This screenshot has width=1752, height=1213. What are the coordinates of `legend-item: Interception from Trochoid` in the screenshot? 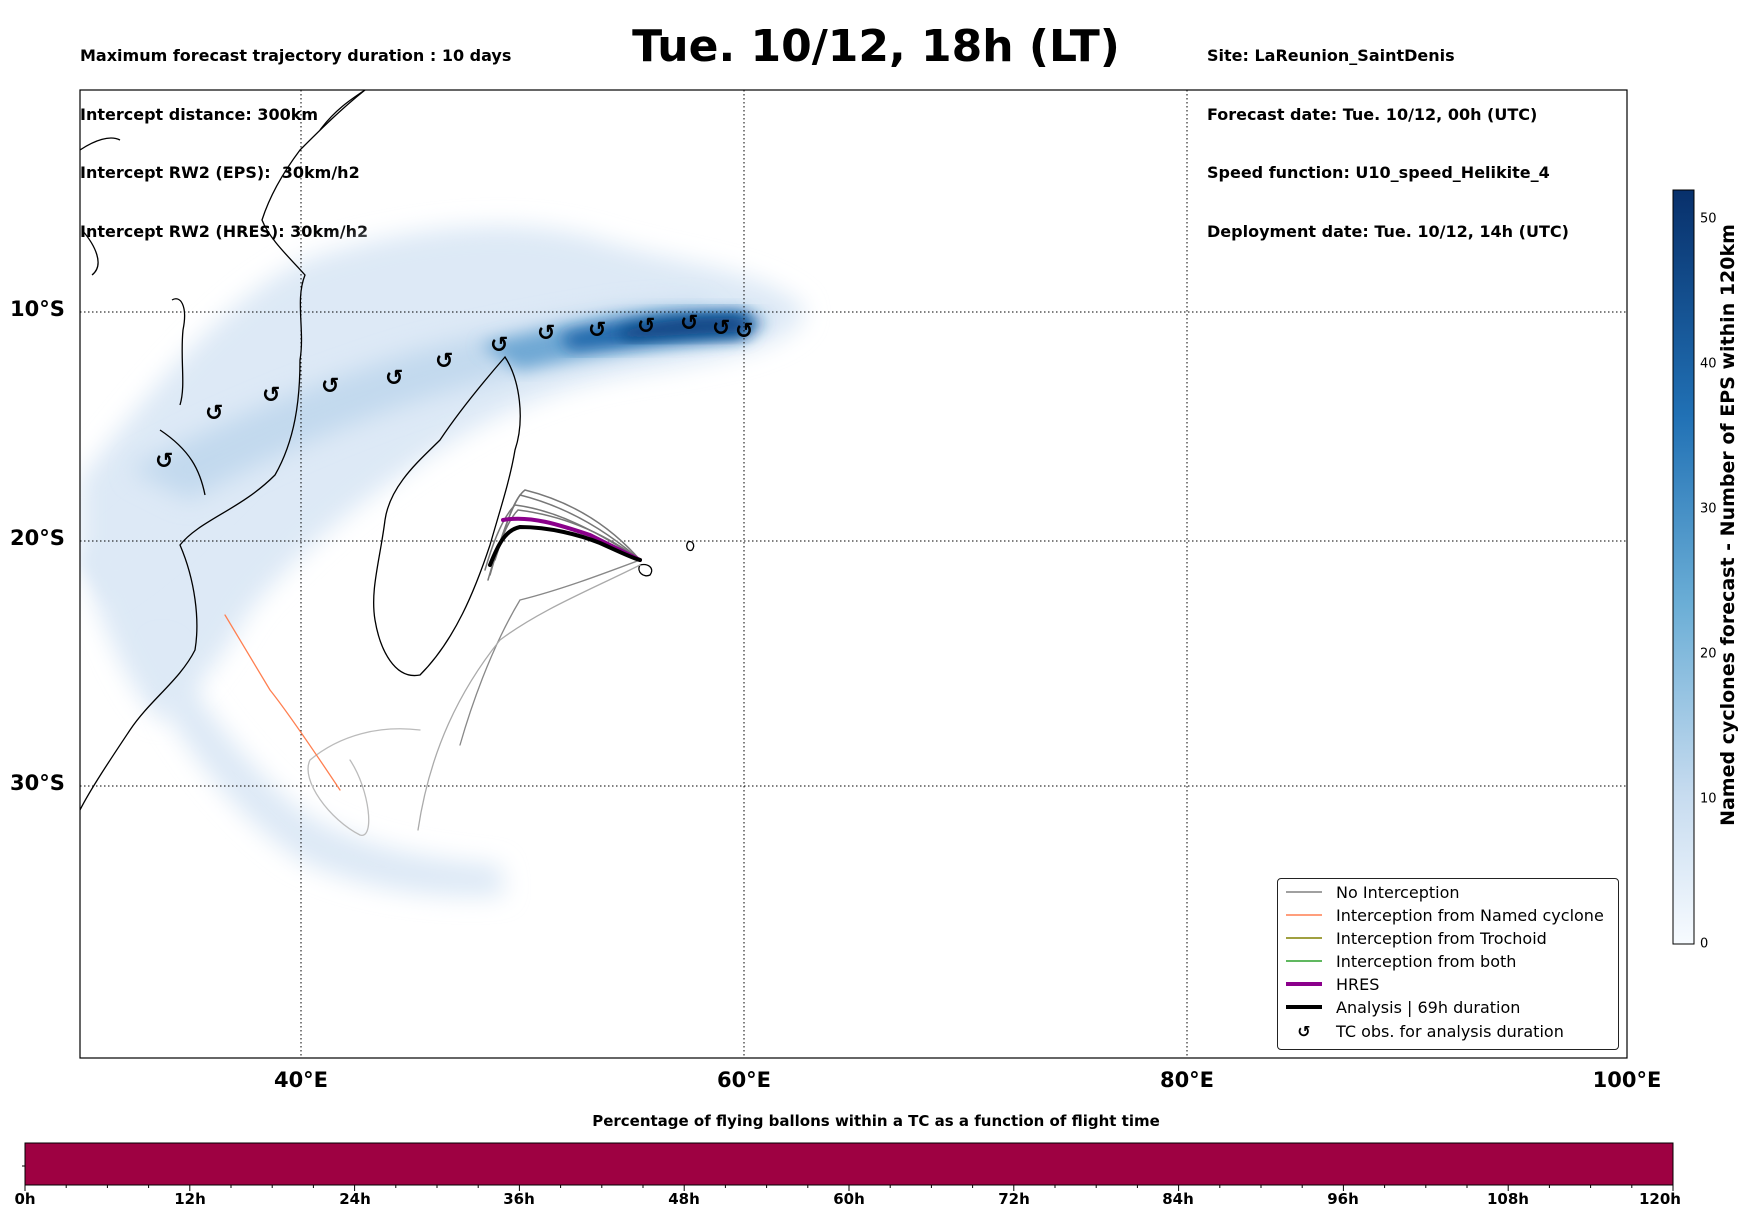 It's located at (1412, 938).